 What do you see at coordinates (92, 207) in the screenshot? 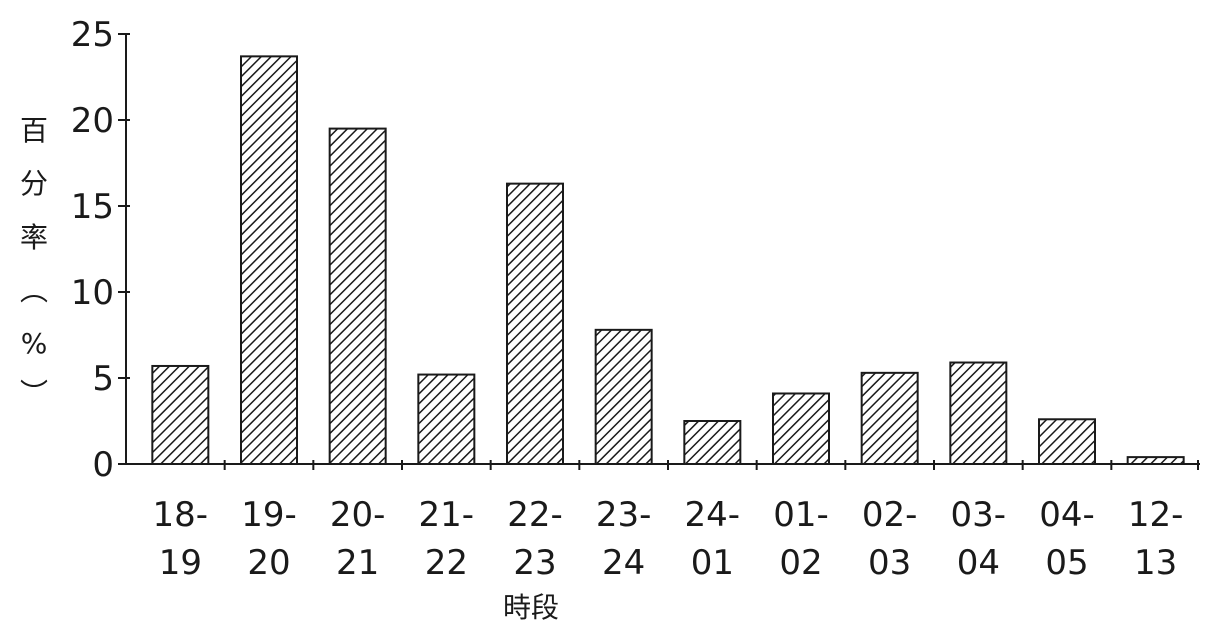
I see `y-tick-label: 15` at bounding box center [92, 207].